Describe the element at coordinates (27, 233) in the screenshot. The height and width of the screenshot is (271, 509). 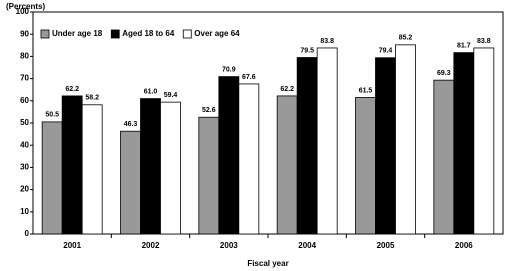
I see `y-tick-label: 0` at that location.